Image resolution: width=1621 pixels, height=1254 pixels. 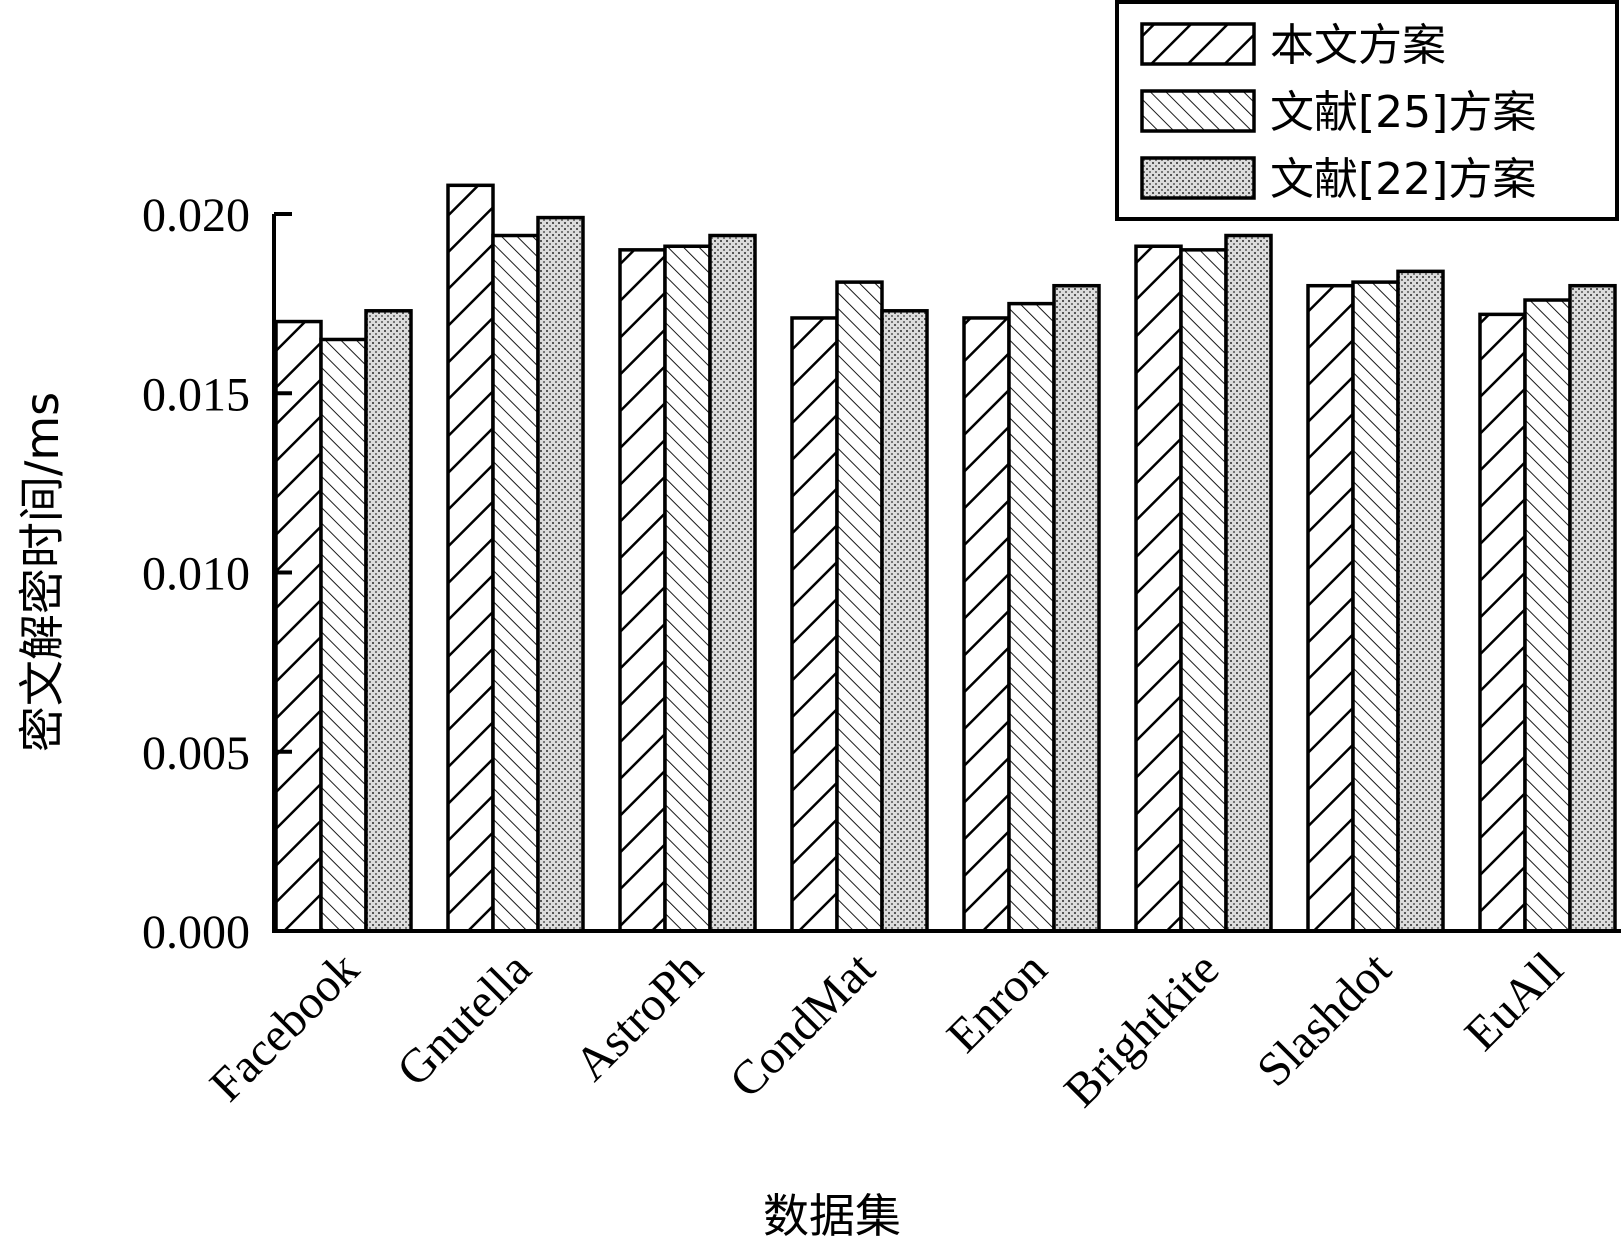 What do you see at coordinates (1403, 179) in the screenshot?
I see `legend-label-series-3: 文献[22]方案` at bounding box center [1403, 179].